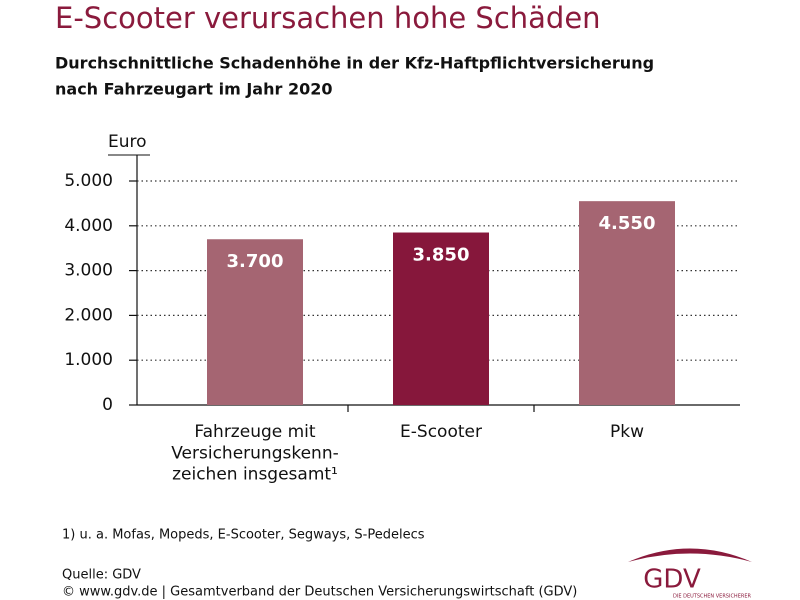 The image size is (800, 600). Describe the element at coordinates (441, 255) in the screenshot. I see `value-label: 3.850` at that location.